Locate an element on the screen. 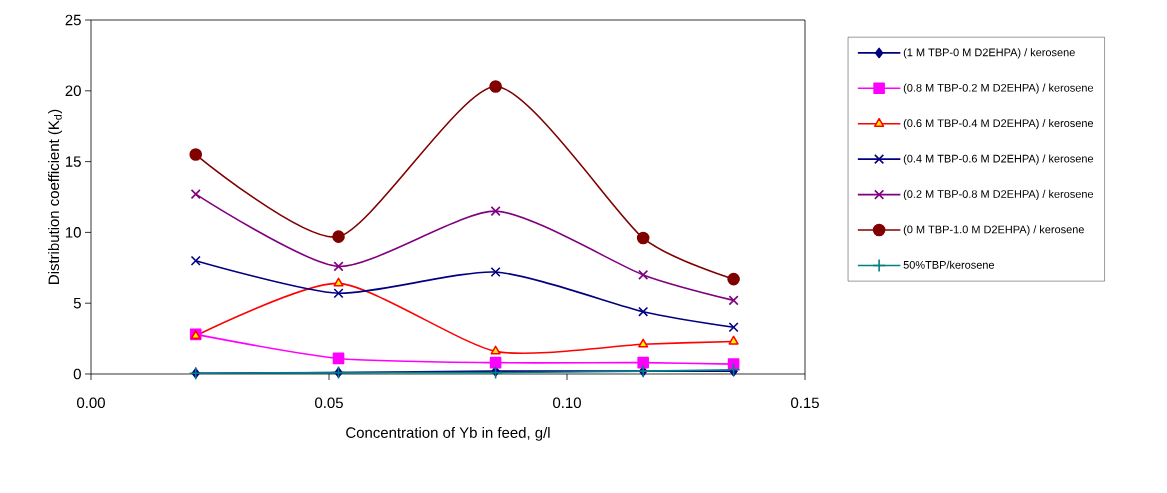  x-tick-label: 0.15 is located at coordinates (805, 403).